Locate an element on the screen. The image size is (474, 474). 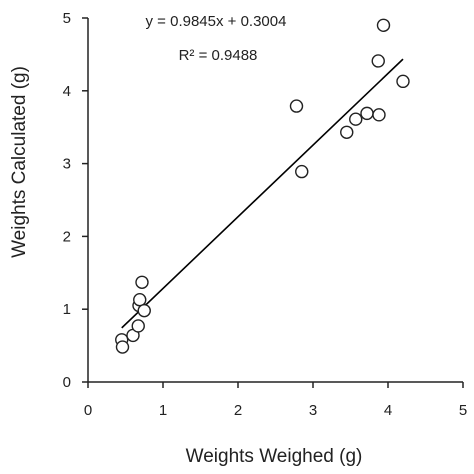
r-squared-annotation: R² = 0.9488 is located at coordinates (218, 55).